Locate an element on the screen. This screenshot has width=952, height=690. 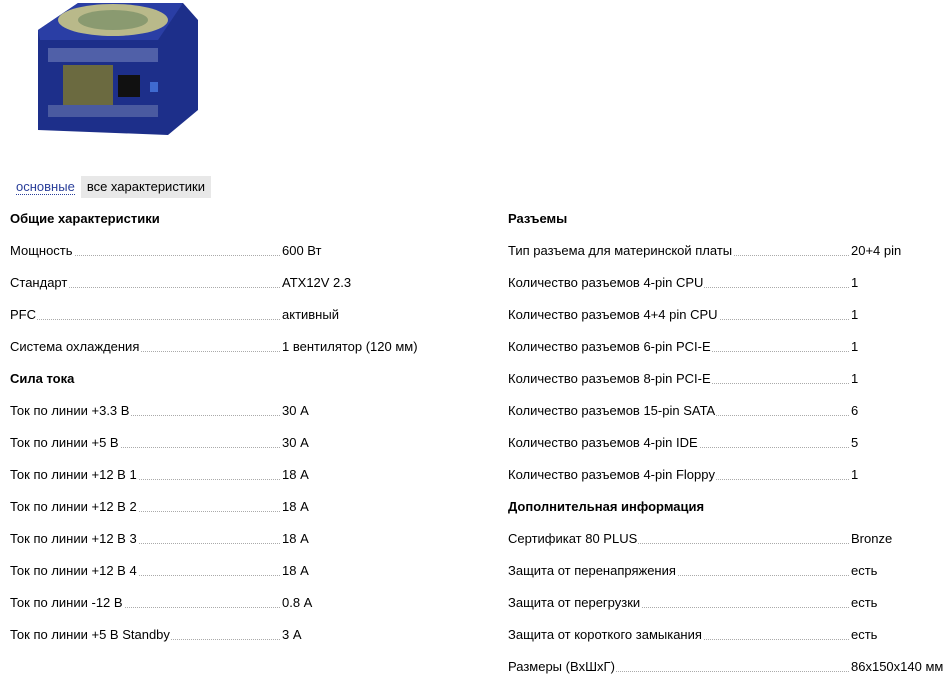
spec-row: Ток по линии +5 В Standby 3 А is located at coordinates (220, 642).